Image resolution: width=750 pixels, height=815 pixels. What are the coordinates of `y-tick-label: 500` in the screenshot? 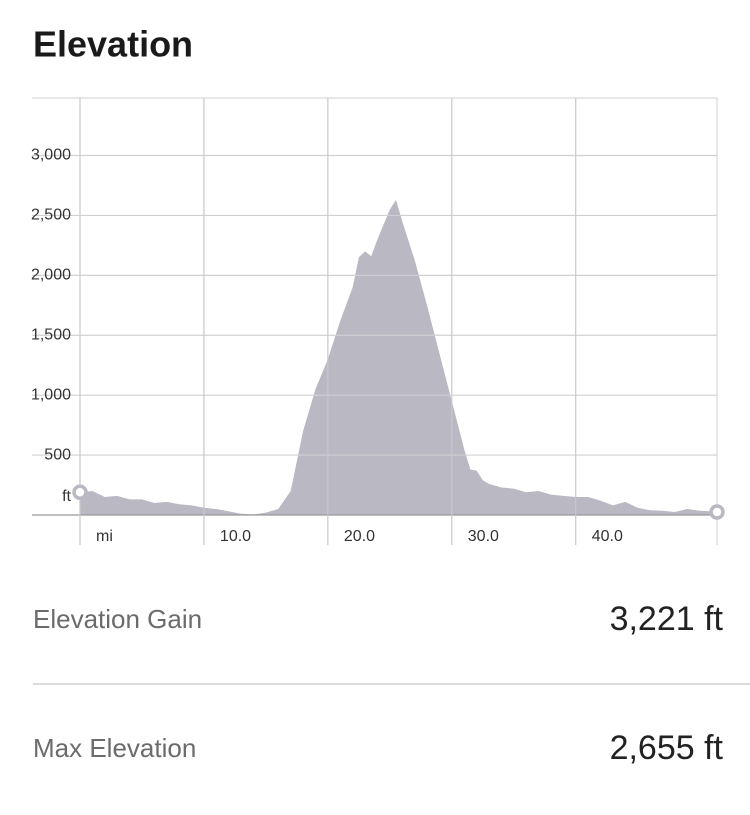 It's located at (57, 454).